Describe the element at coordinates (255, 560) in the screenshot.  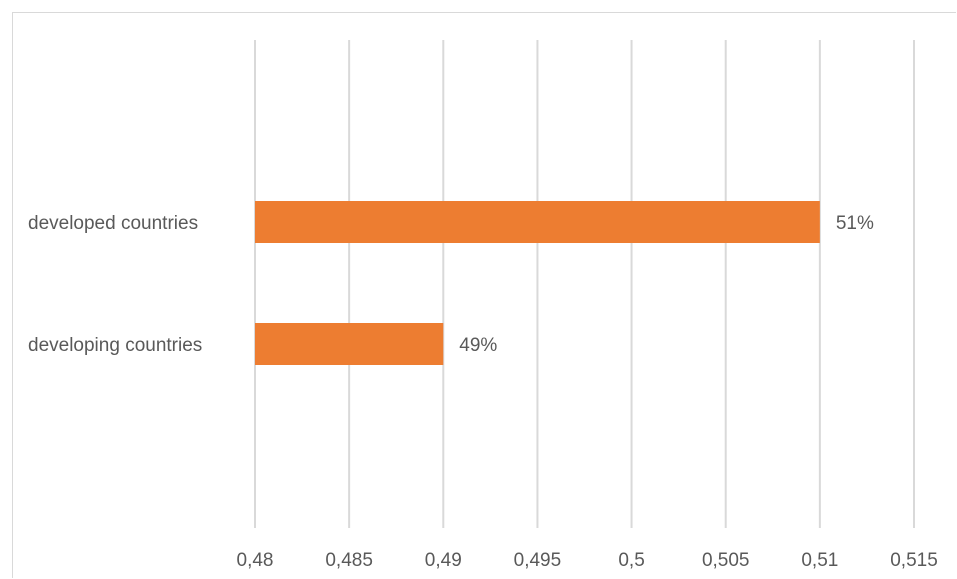
I see `x-tick-label: 0,48` at that location.